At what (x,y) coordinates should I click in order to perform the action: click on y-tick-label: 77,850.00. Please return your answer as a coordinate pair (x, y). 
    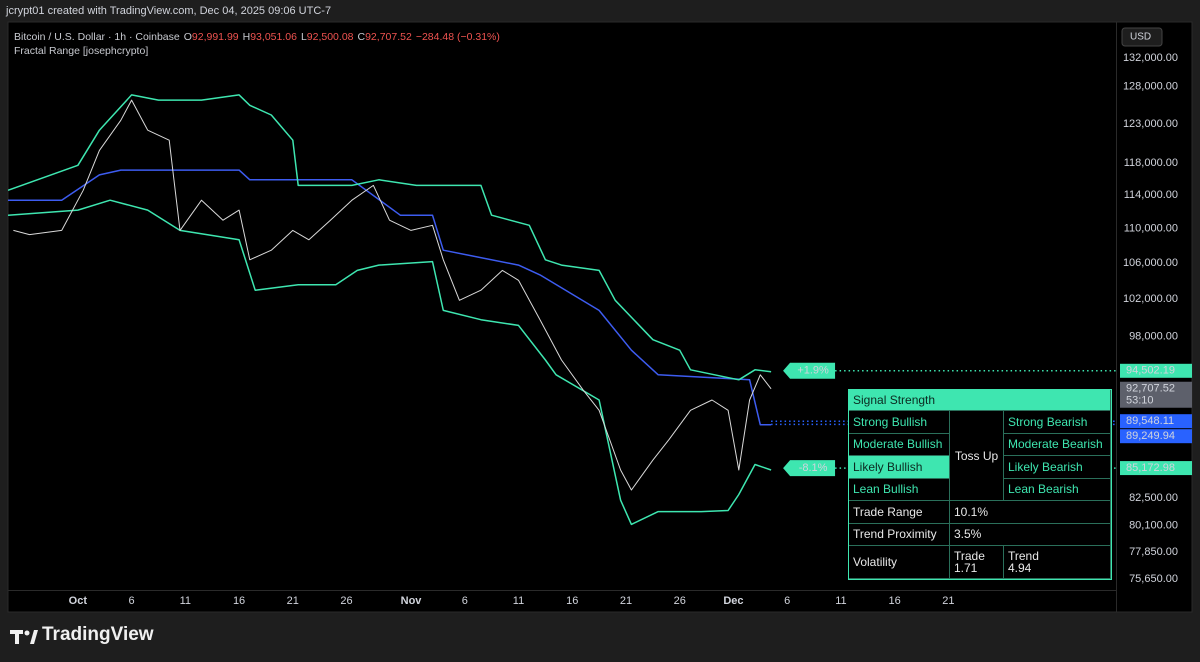
    Looking at the image, I should click on (1153, 552).